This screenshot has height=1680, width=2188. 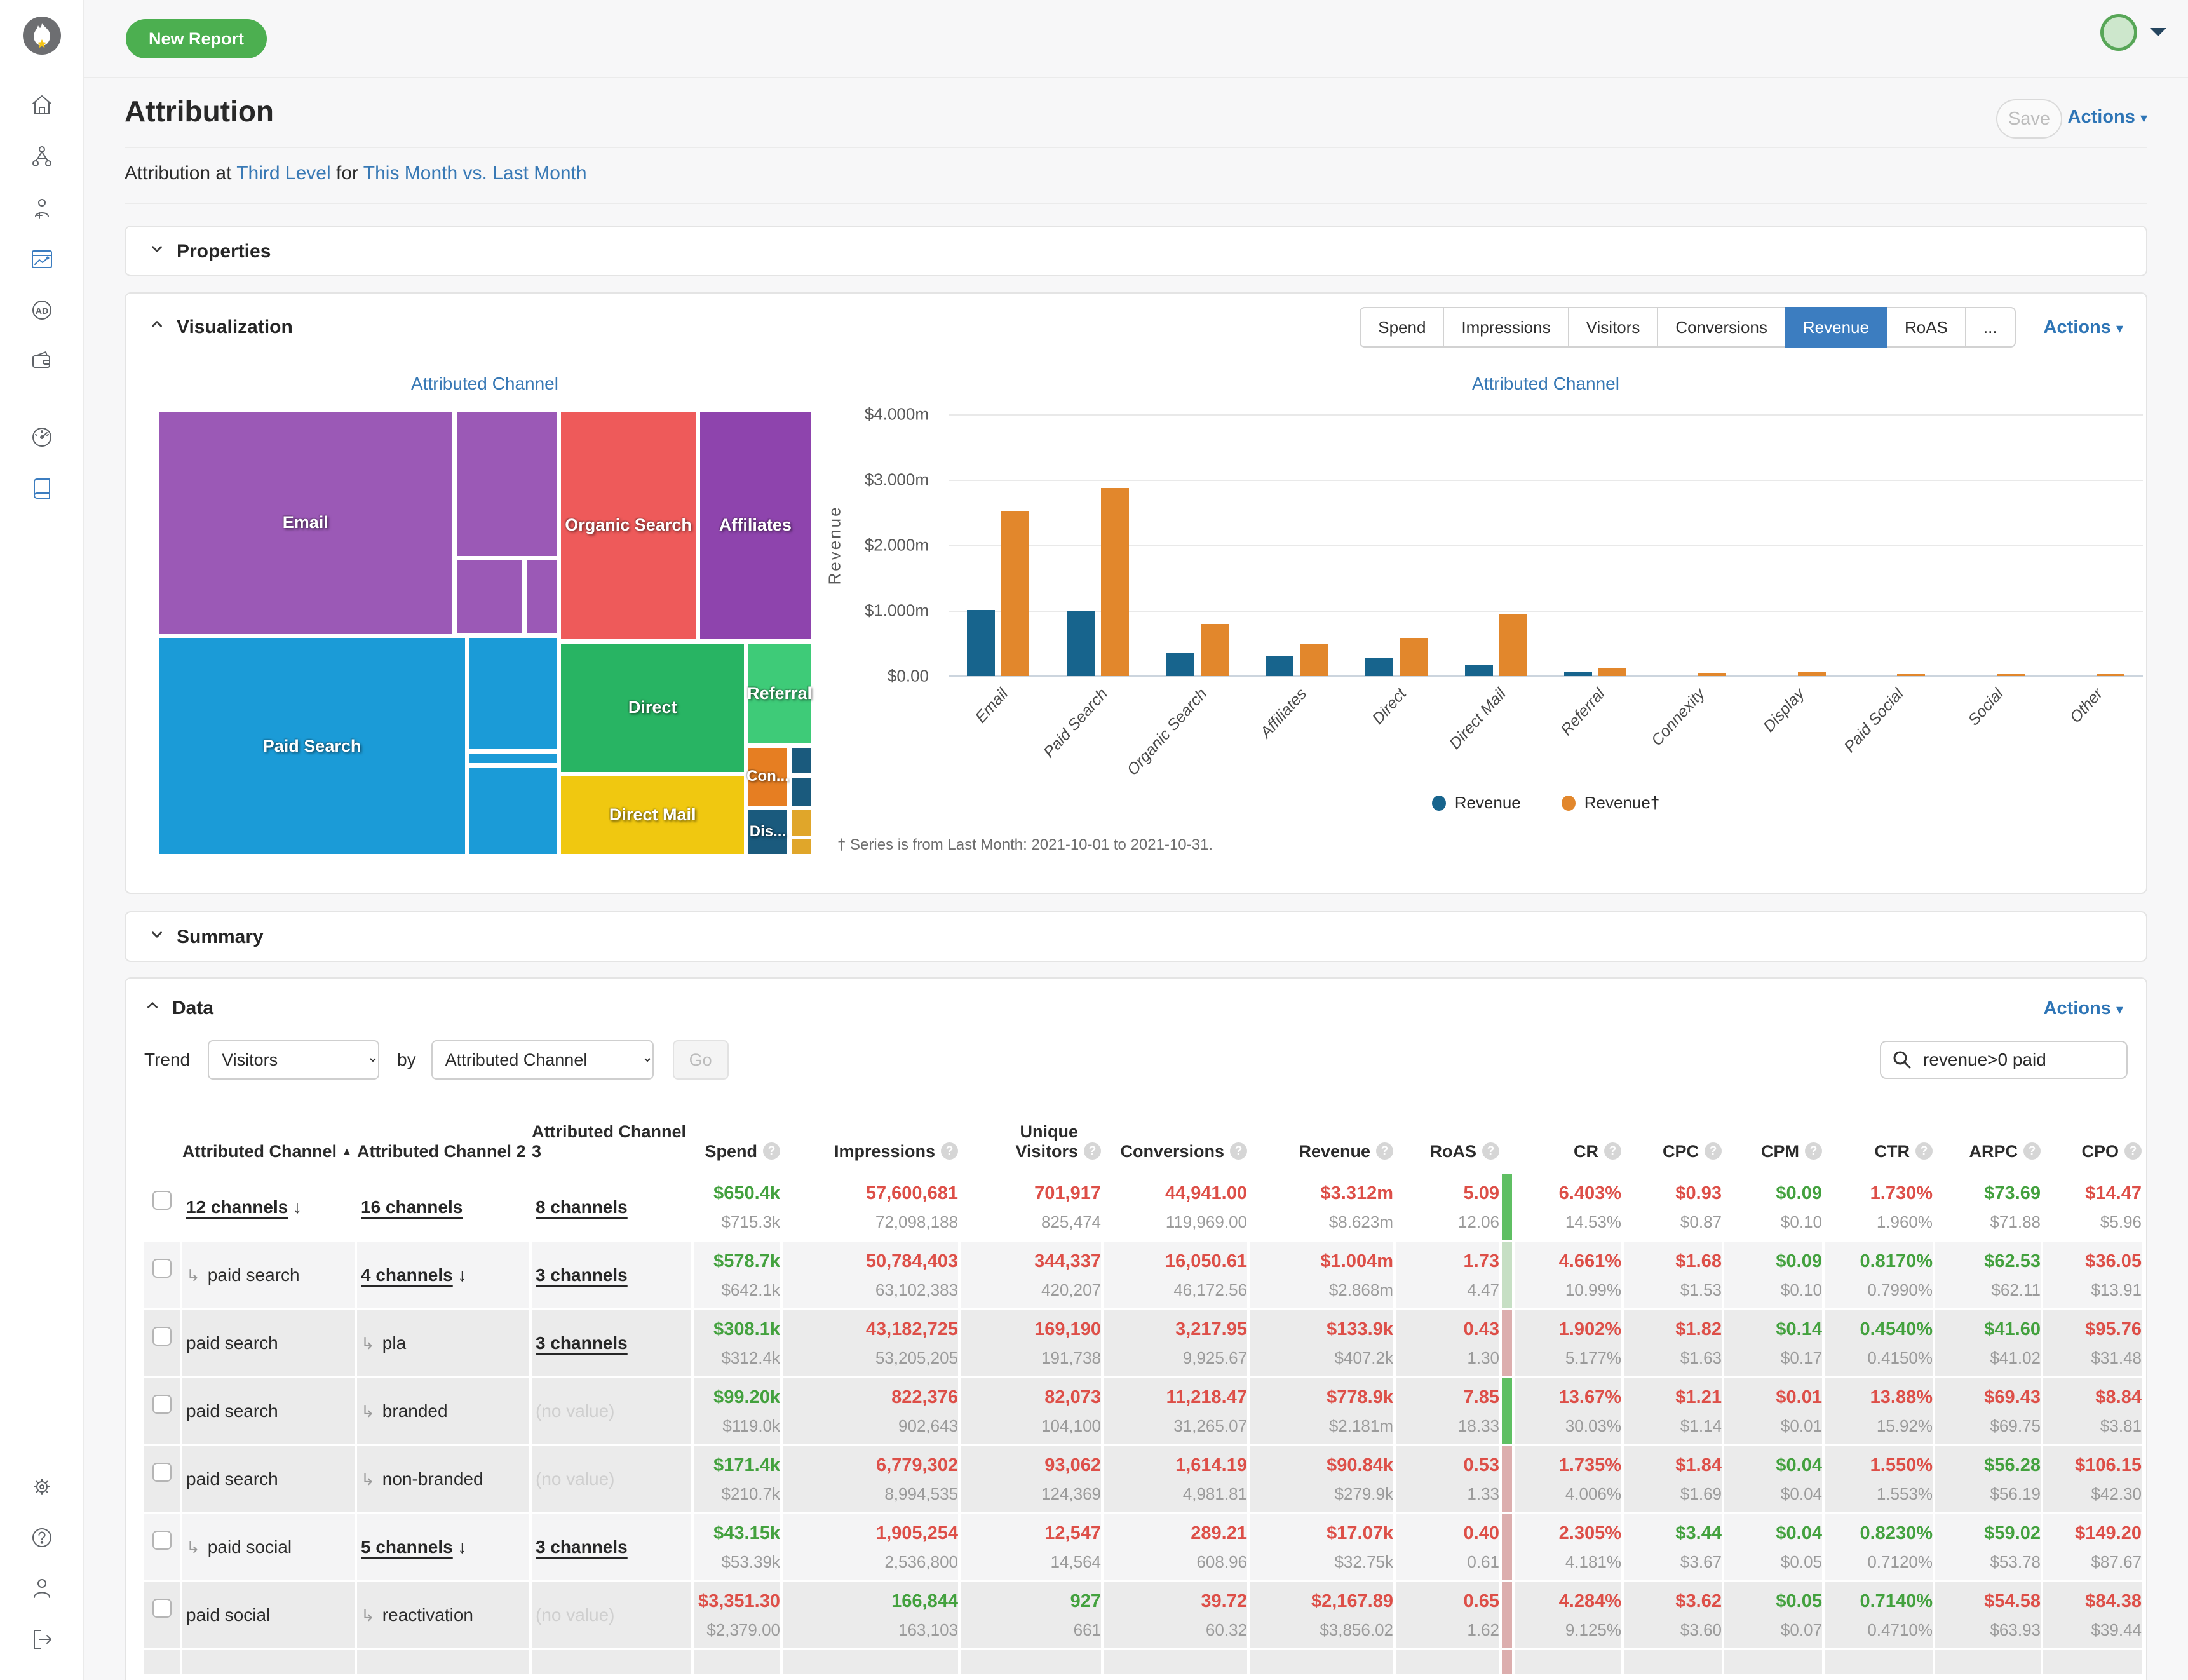 I want to click on trend-by-select: Attributed Channel, so click(x=542, y=1060).